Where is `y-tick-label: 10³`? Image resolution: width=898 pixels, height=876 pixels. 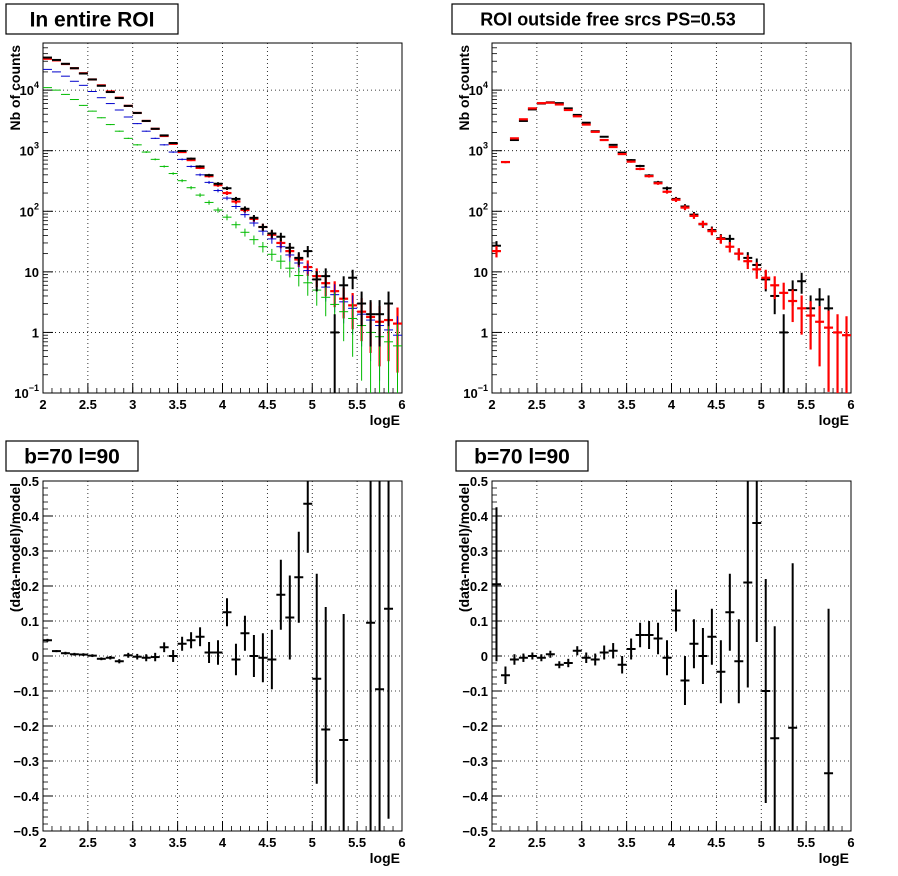 y-tick-label: 10³ is located at coordinates (29, 150).